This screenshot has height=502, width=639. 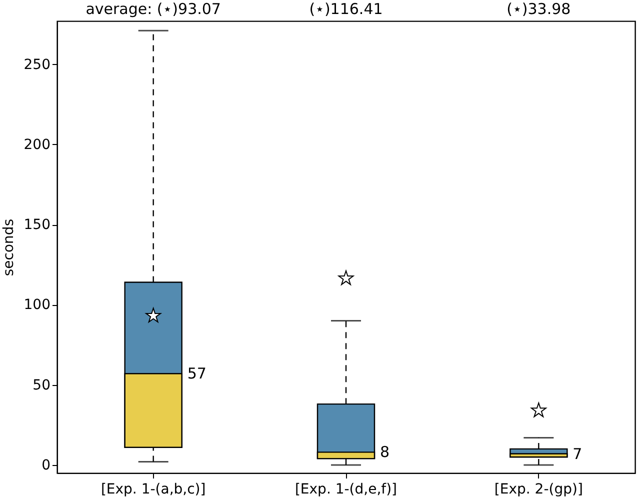 What do you see at coordinates (538, 490) in the screenshot?
I see `x-tick-label: [Exp. 2-(gp)]` at bounding box center [538, 490].